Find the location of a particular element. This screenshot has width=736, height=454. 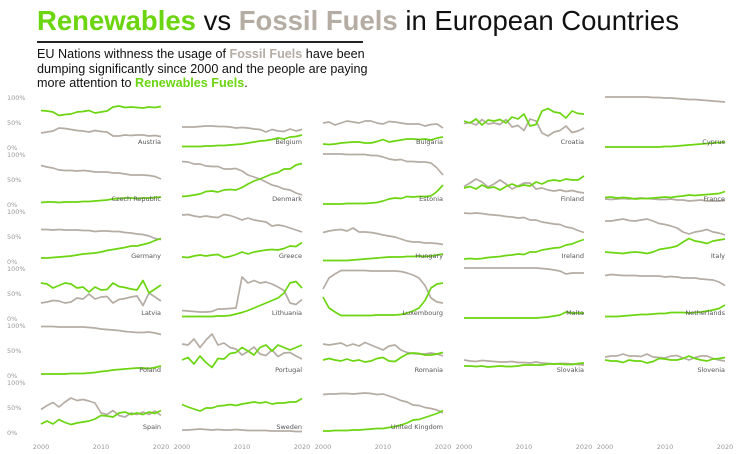

country-panel: Slovakia is located at coordinates (524, 366).